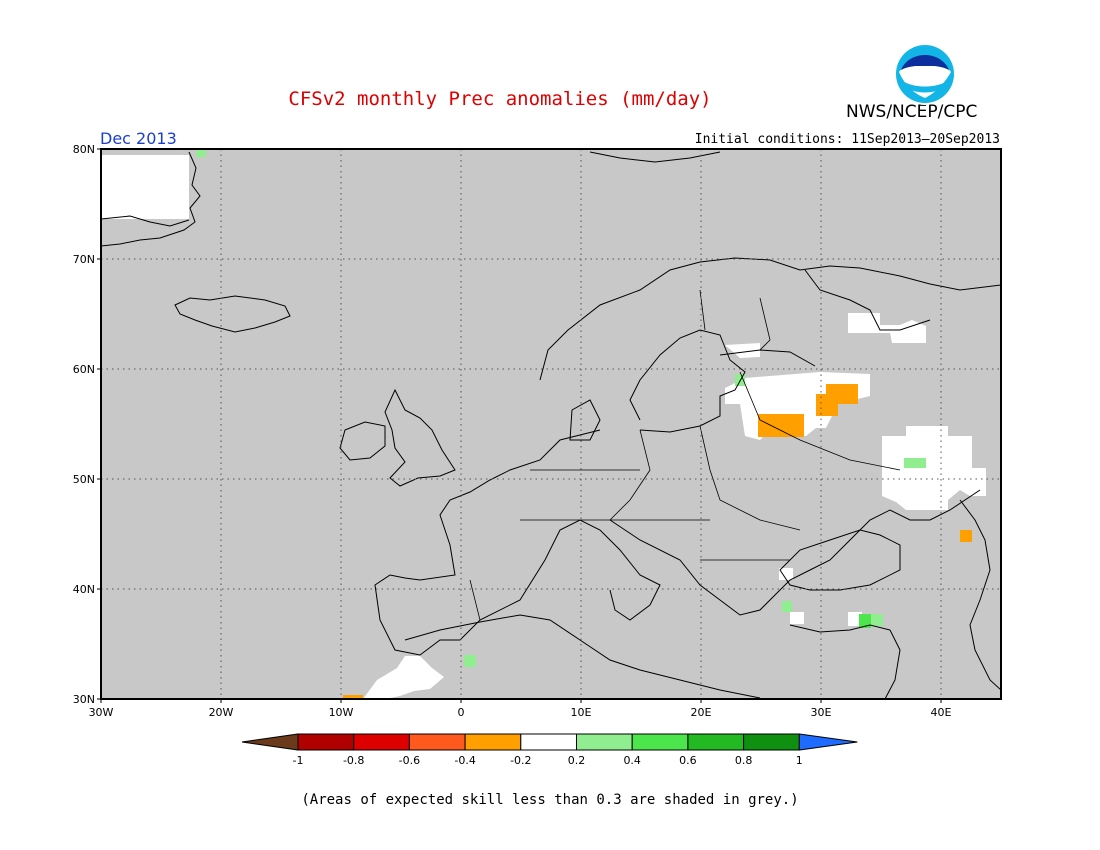 This screenshot has height=850, width=1100. I want to click on colorbar-tick-label: -0.8, so click(353, 760).